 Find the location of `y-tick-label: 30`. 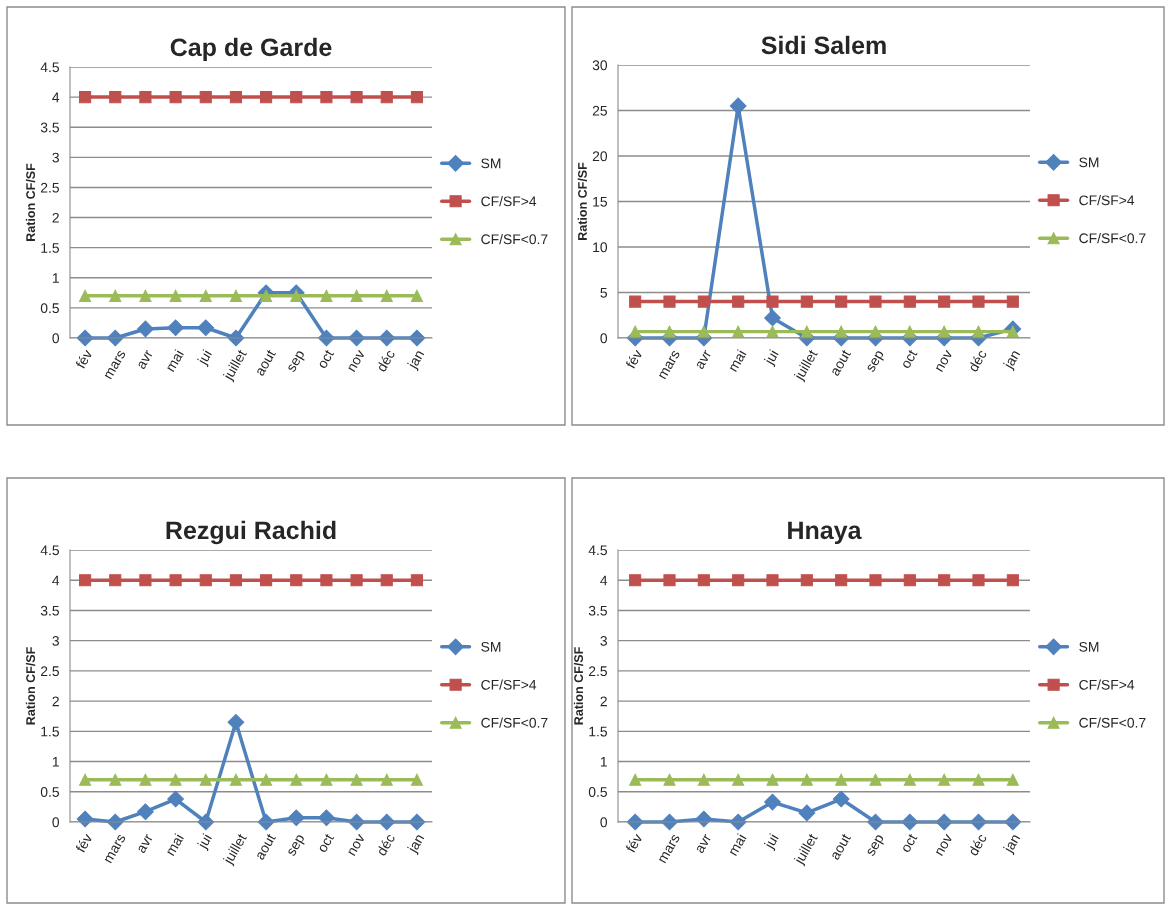

y-tick-label: 30 is located at coordinates (600, 65).